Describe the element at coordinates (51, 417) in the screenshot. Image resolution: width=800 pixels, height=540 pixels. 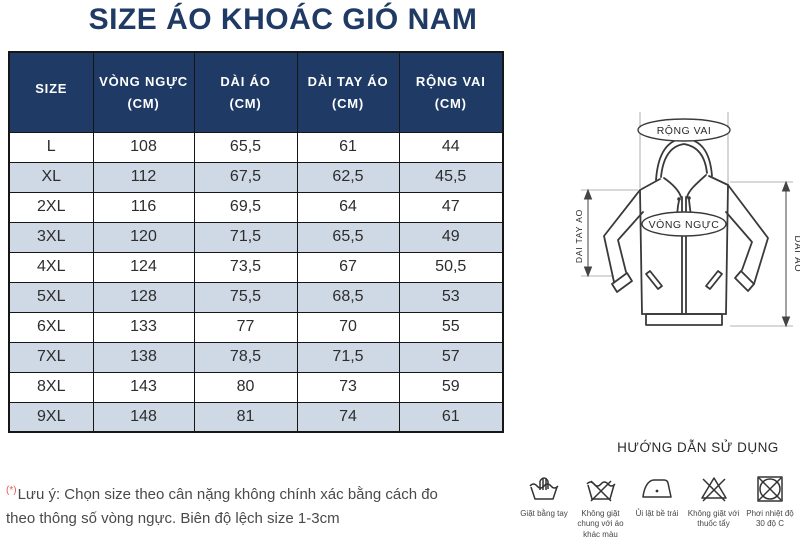
I see `size-cell: 9XL` at that location.